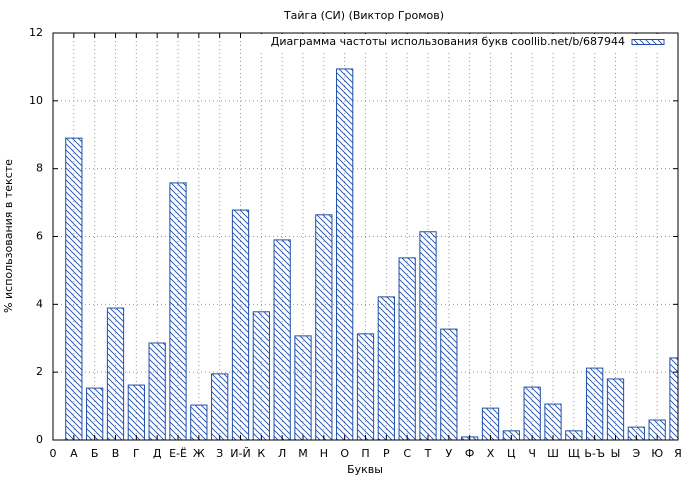 Image resolution: width=700 pixels, height=480 pixels. I want to click on x-tick-label: Х, so click(491, 453).